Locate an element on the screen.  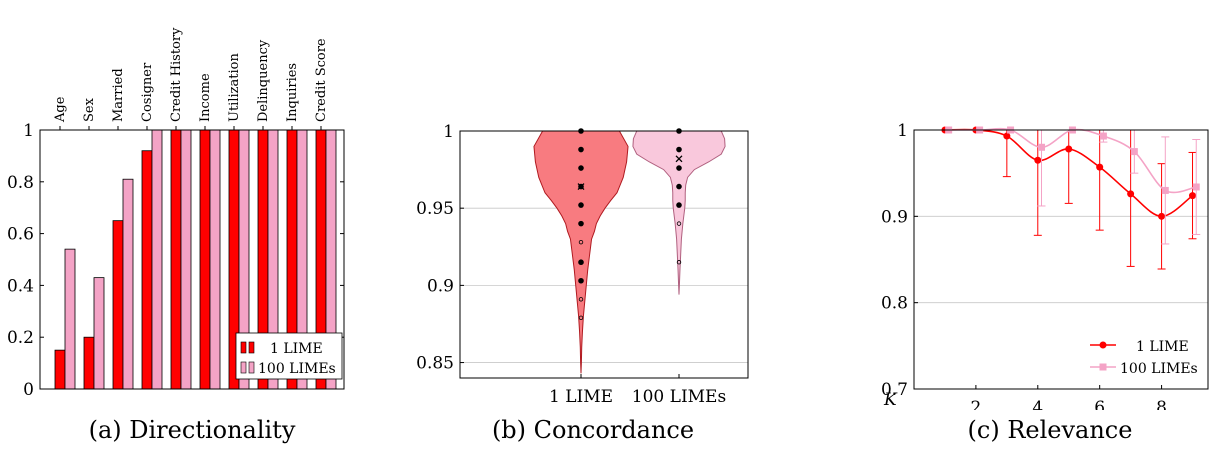
xtick-label-0: 1 LIME is located at coordinates (581, 397).